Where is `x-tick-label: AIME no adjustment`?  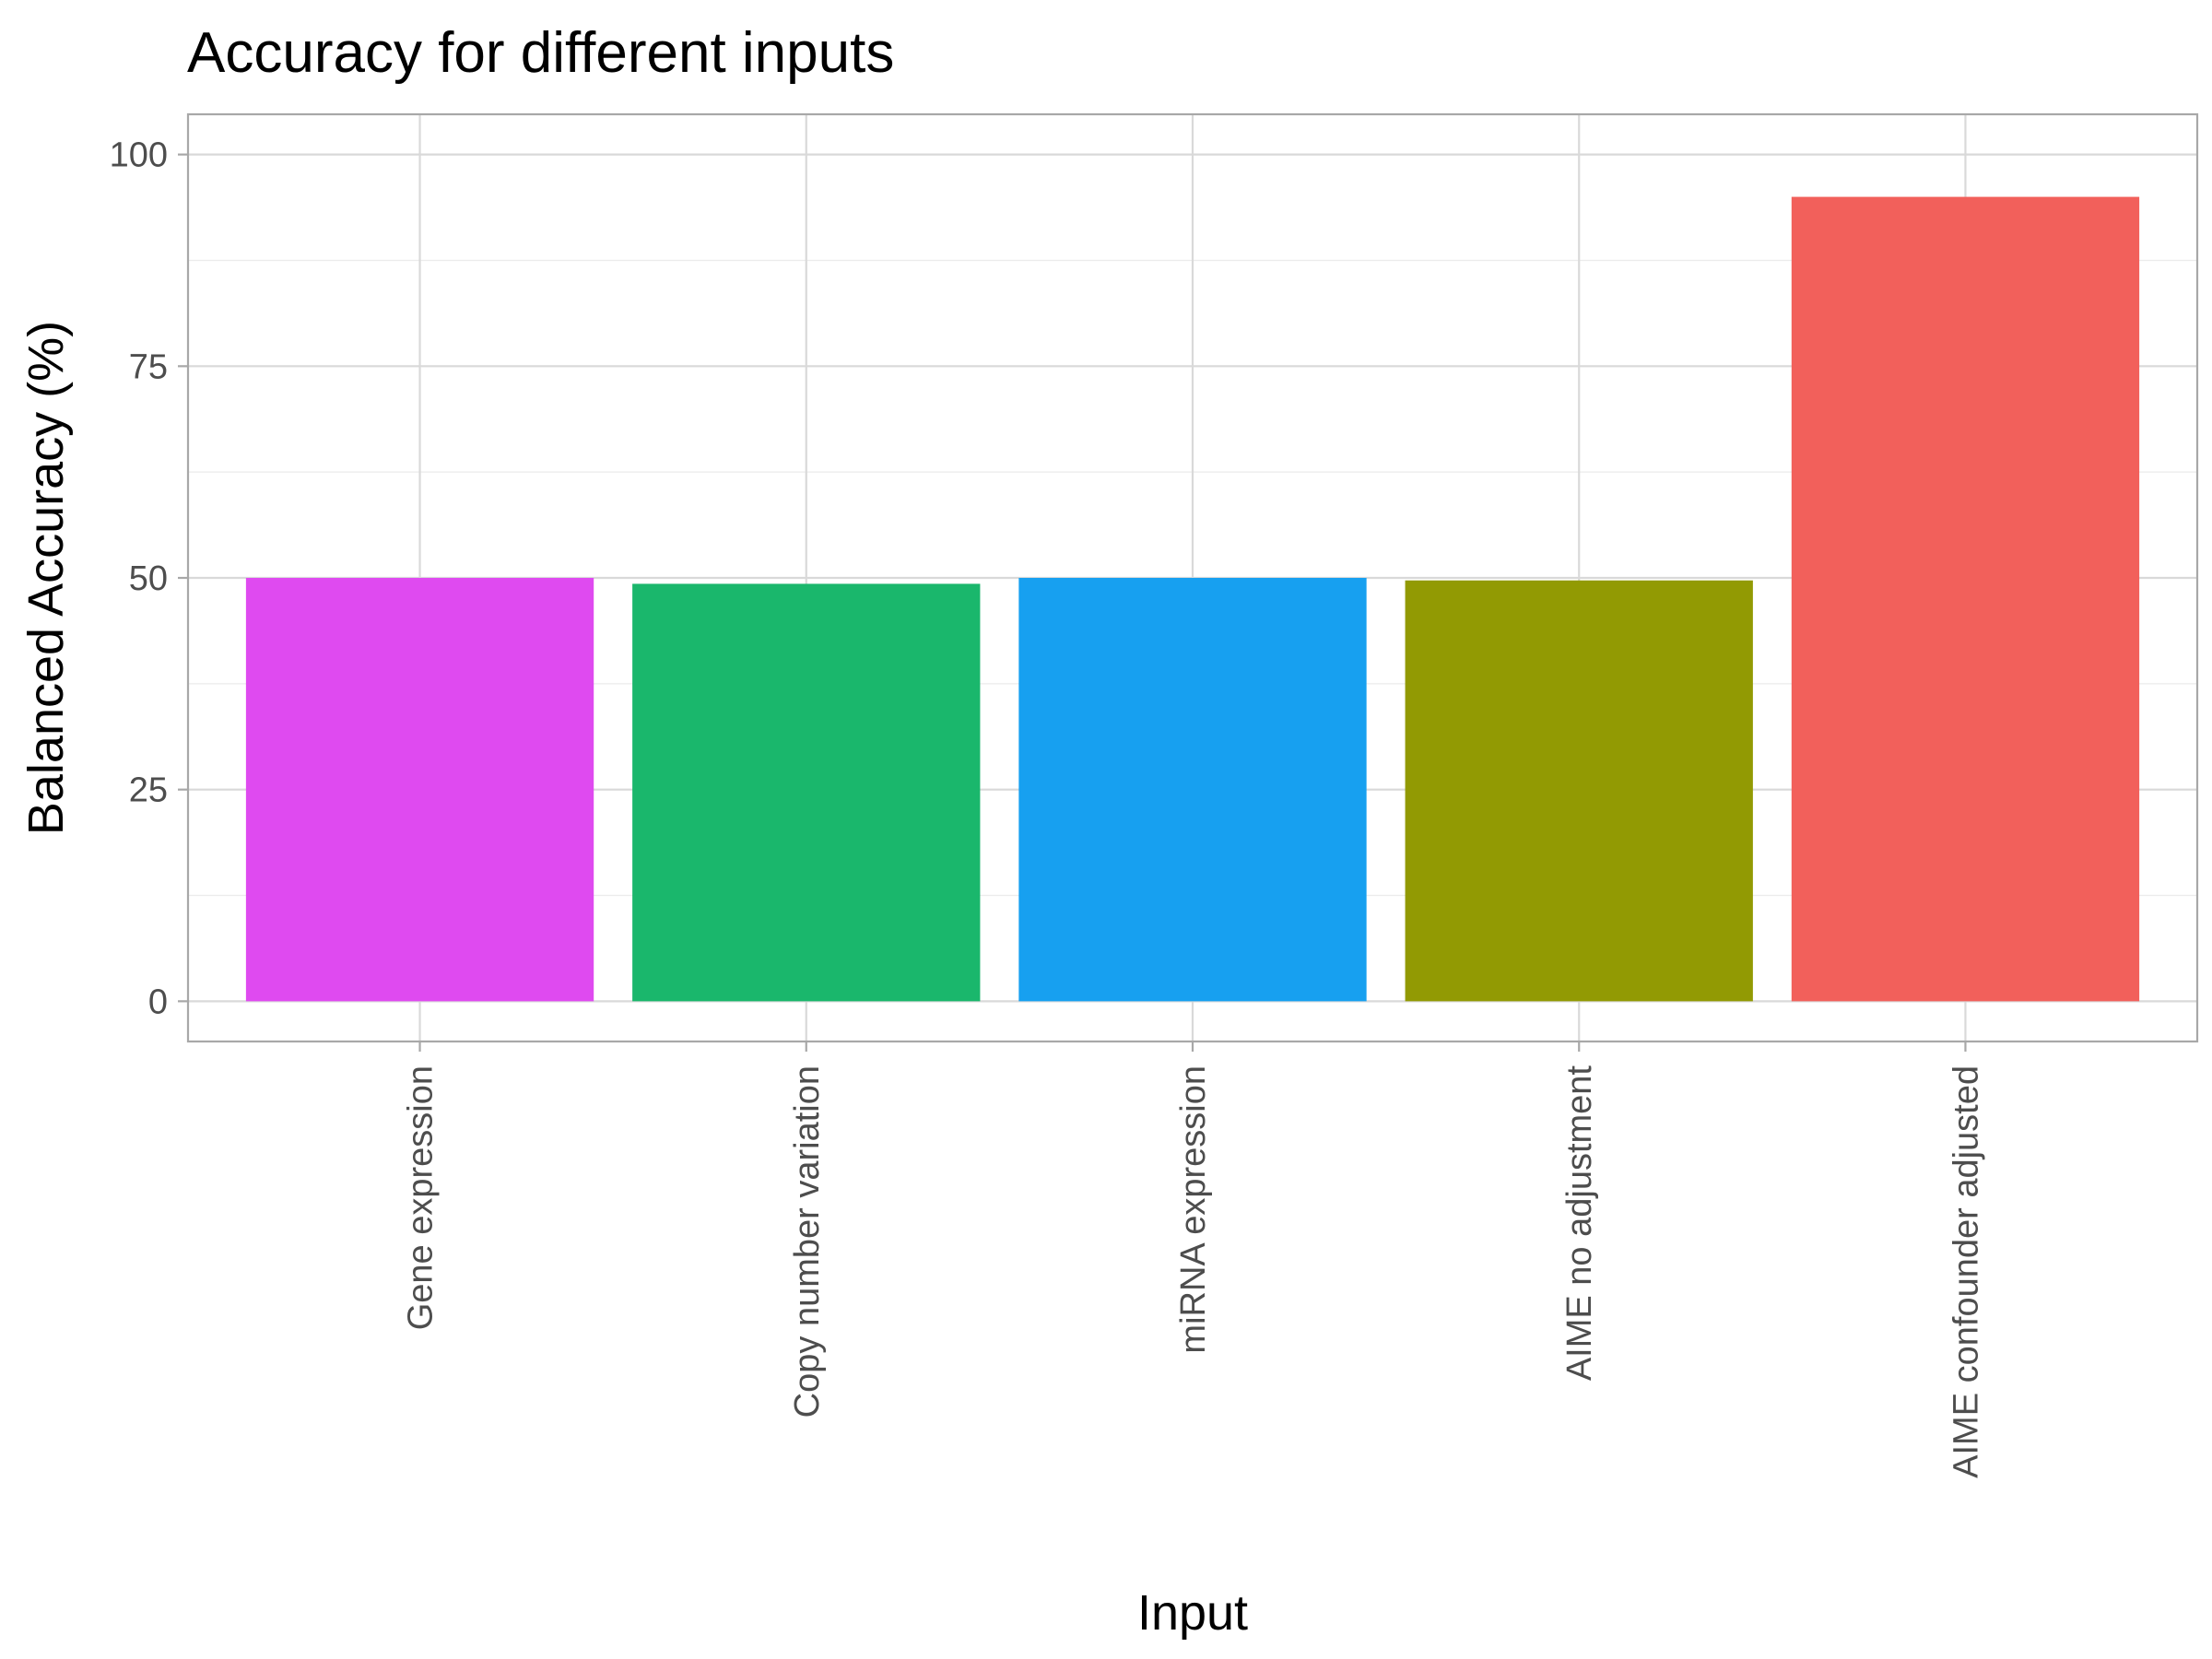 x-tick-label: AIME no adjustment is located at coordinates (1579, 1223).